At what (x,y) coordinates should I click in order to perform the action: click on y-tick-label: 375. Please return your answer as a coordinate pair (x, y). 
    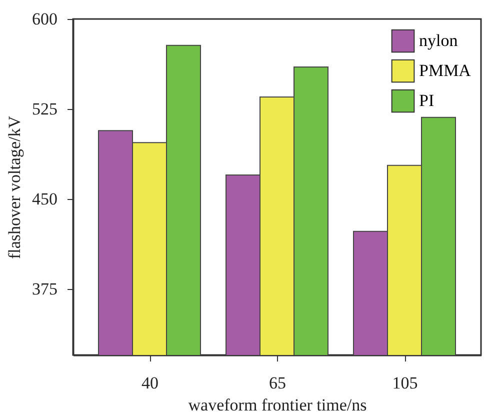
    Looking at the image, I should click on (45, 289).